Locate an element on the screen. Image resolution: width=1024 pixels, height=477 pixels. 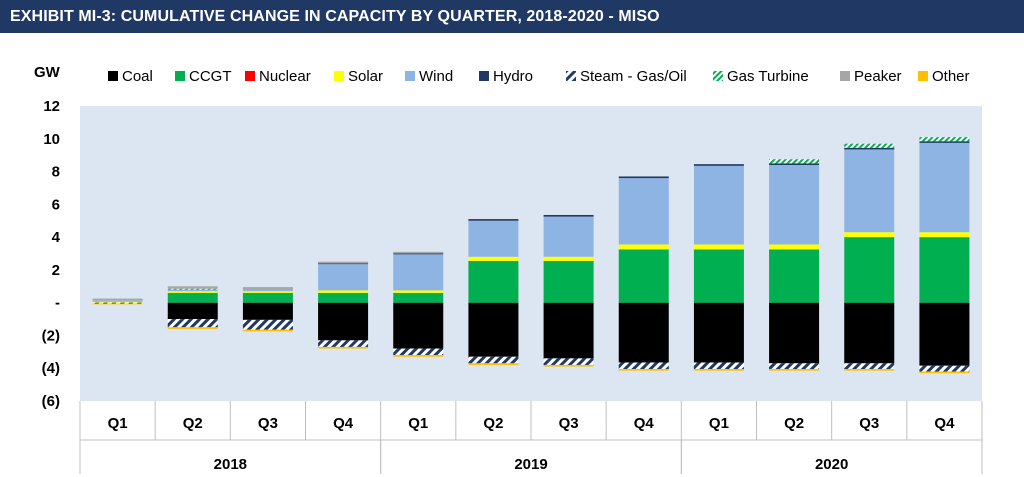
y-tick-label: (4) is located at coordinates (51, 368).